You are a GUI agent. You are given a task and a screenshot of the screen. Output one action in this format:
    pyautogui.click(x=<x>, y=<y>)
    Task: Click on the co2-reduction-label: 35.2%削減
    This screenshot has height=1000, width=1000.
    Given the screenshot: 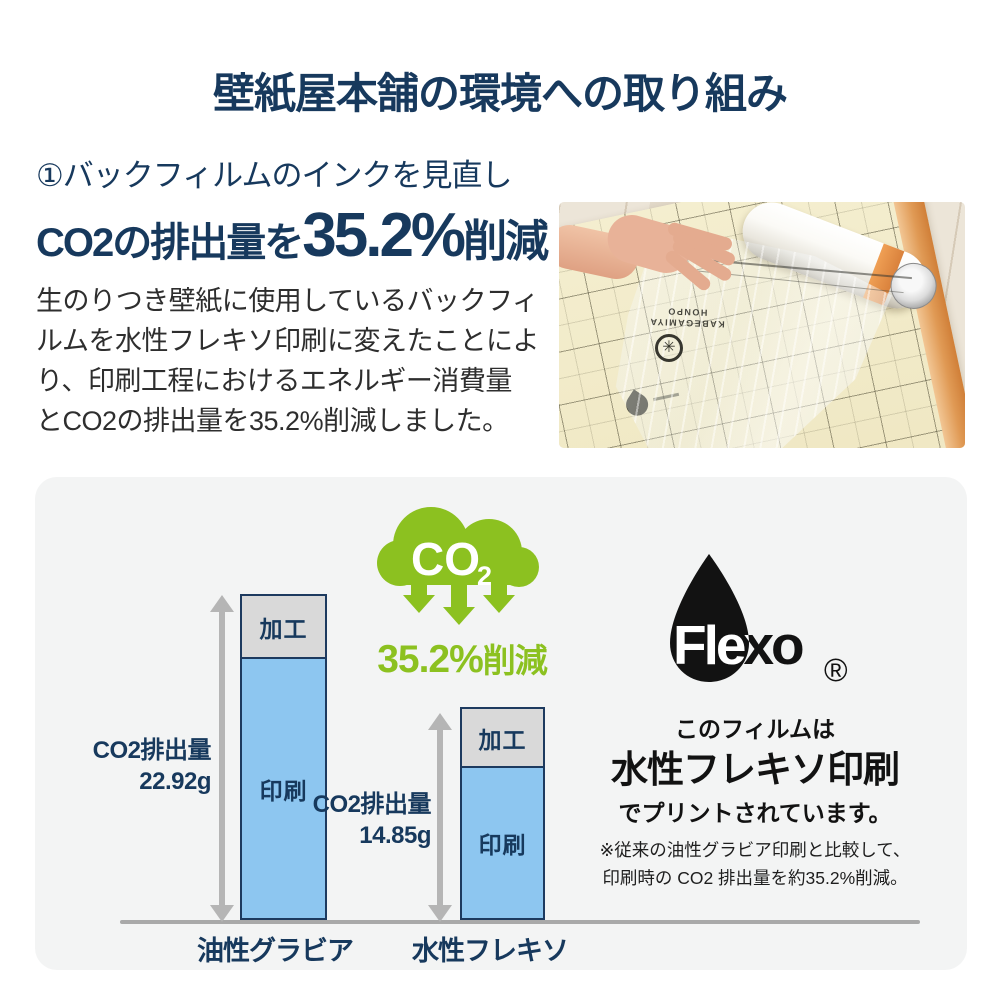 What is the action you would take?
    pyautogui.click(x=462, y=658)
    